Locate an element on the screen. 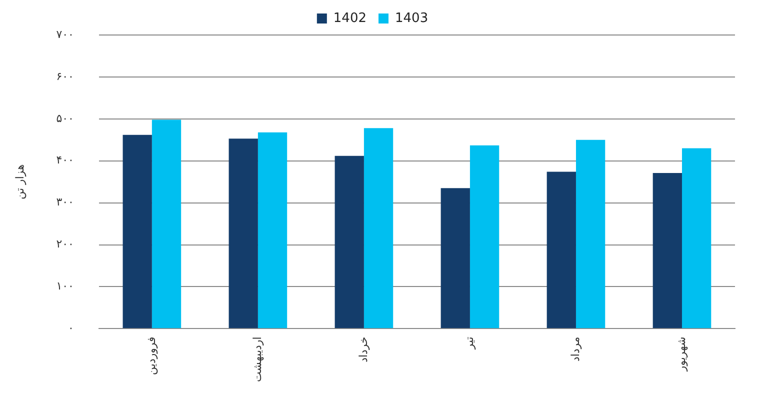  y-tick-label: ۳۰۰ is located at coordinates (65, 202).